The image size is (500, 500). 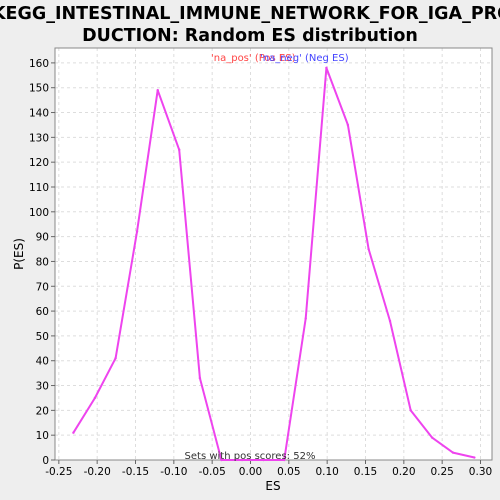 I want to click on y-tick-label: 50, so click(x=42, y=337).